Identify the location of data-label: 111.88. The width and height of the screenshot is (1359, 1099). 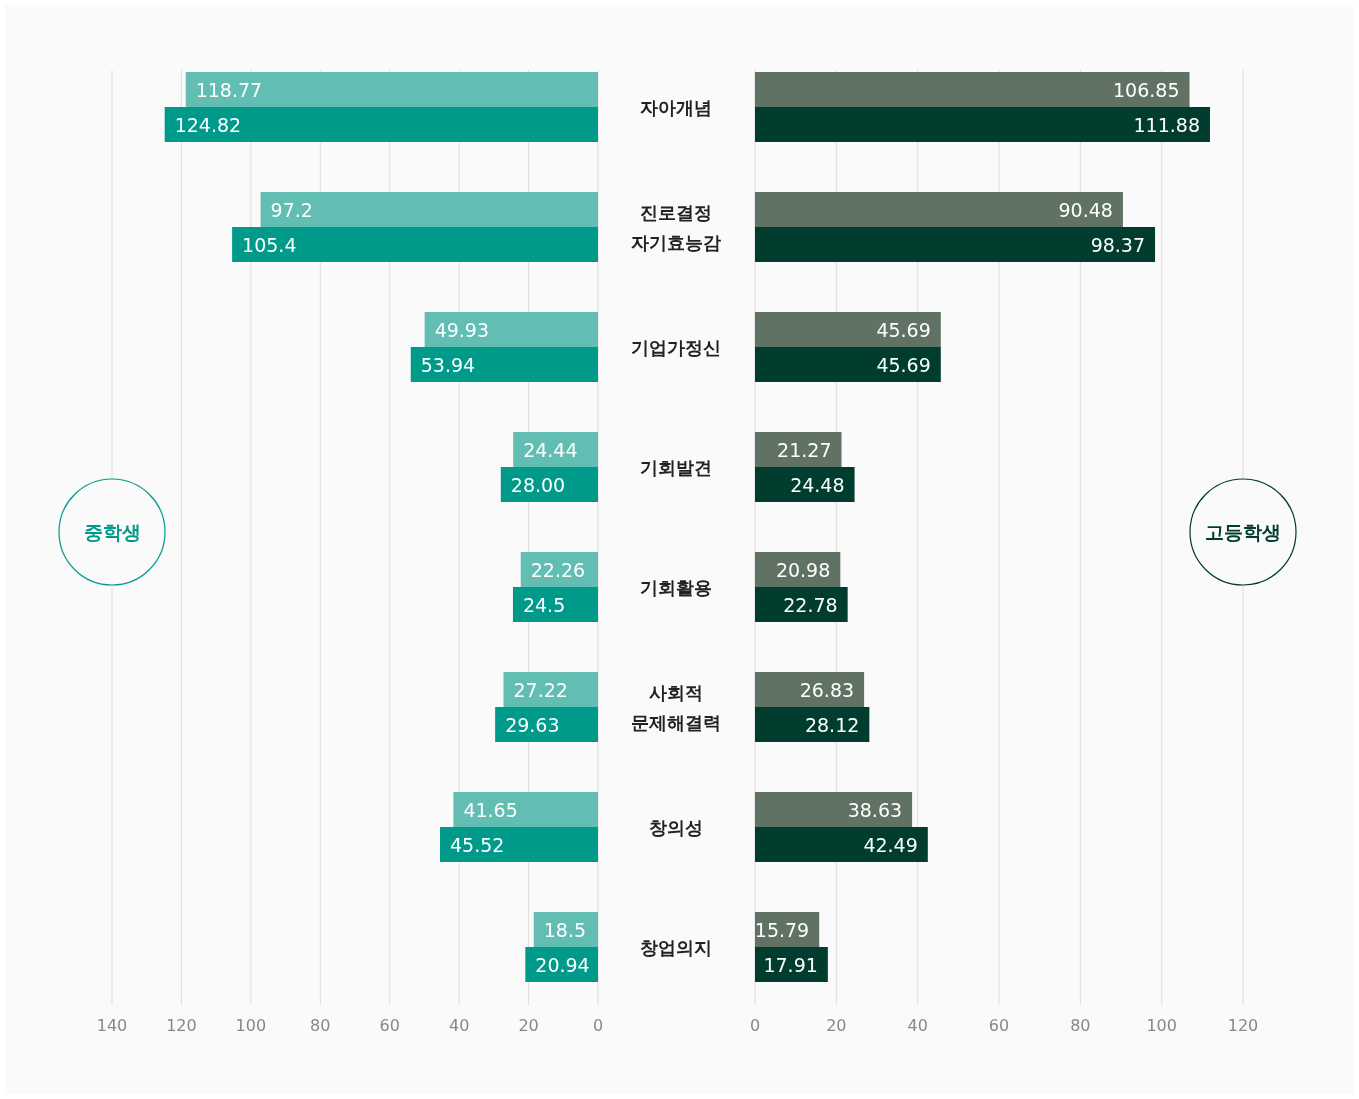
(1166, 124).